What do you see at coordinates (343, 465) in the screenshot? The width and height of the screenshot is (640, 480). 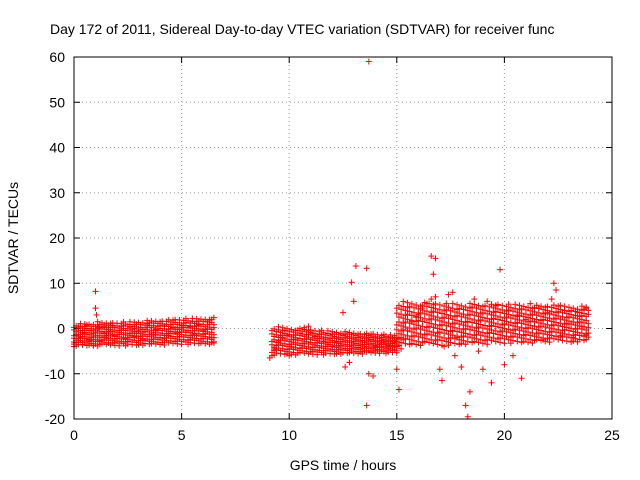 I see `x-axis-title: GPS time / hours` at bounding box center [343, 465].